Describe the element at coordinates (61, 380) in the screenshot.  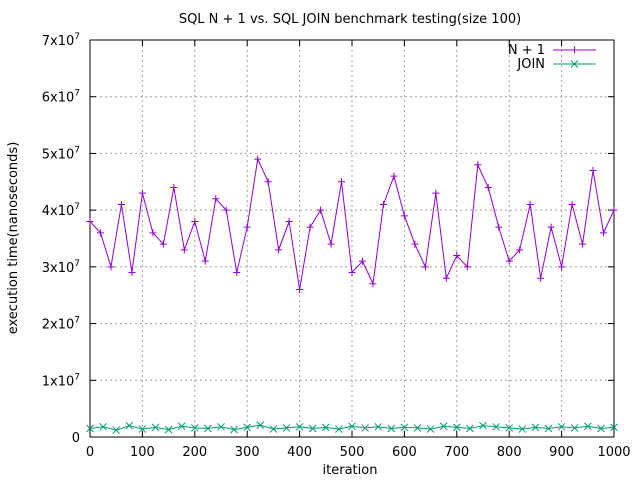
I see `y-tick-label: 1x10⁷` at that location.